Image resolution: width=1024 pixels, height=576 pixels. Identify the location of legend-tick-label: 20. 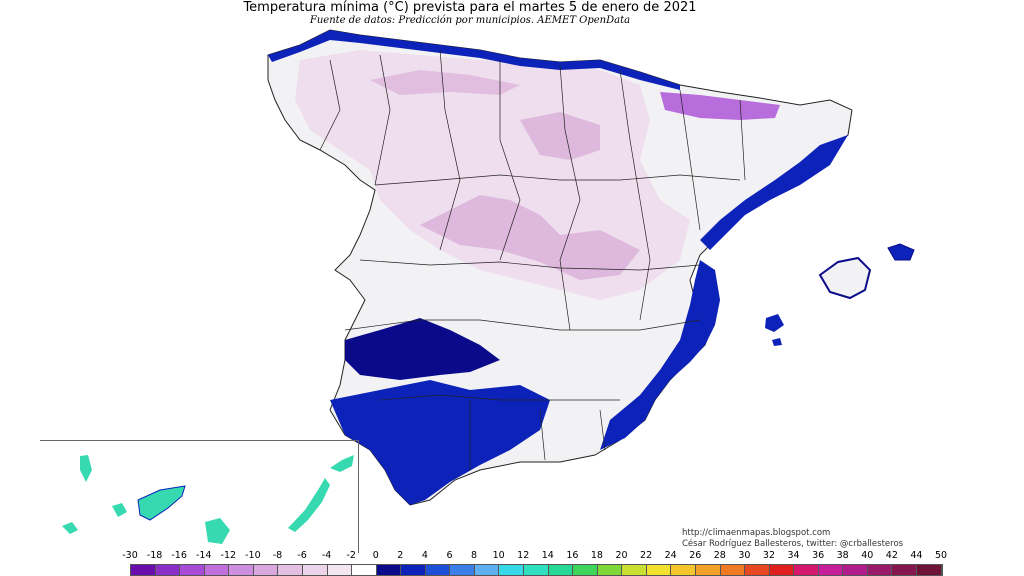
(621, 555).